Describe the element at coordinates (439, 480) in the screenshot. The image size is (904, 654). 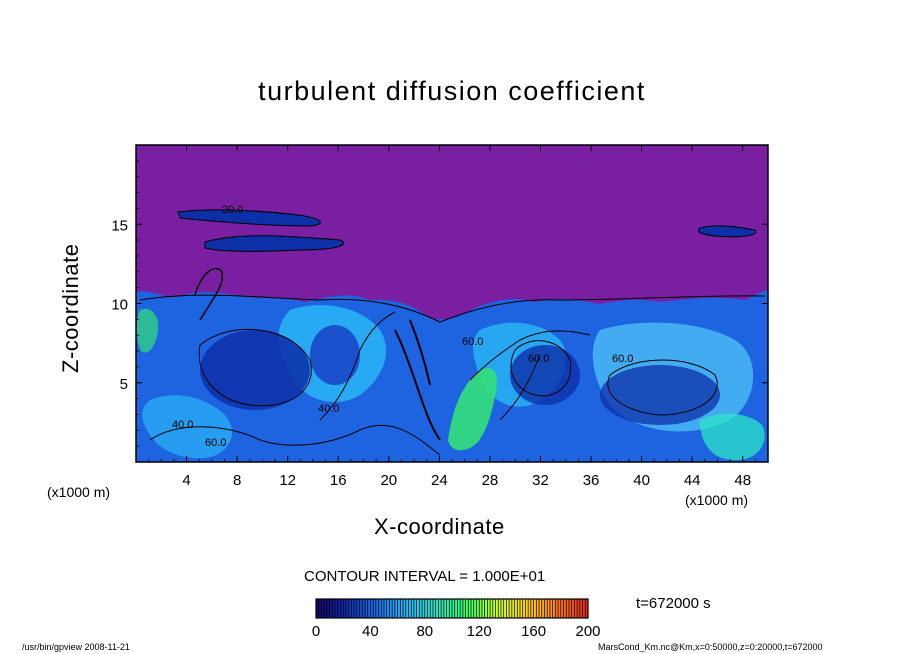
I see `x-tick-label: 24` at that location.